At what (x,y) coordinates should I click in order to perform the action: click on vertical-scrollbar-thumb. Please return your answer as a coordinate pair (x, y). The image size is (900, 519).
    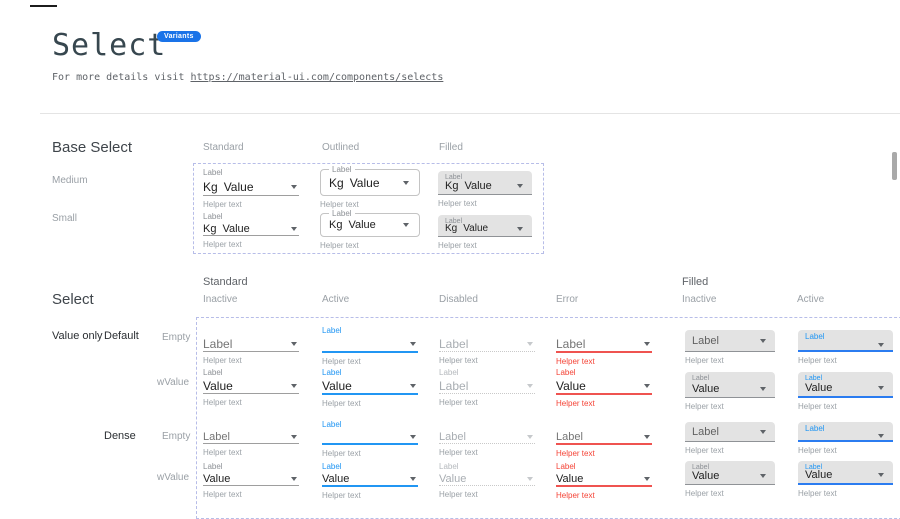
    Looking at the image, I should click on (894, 166).